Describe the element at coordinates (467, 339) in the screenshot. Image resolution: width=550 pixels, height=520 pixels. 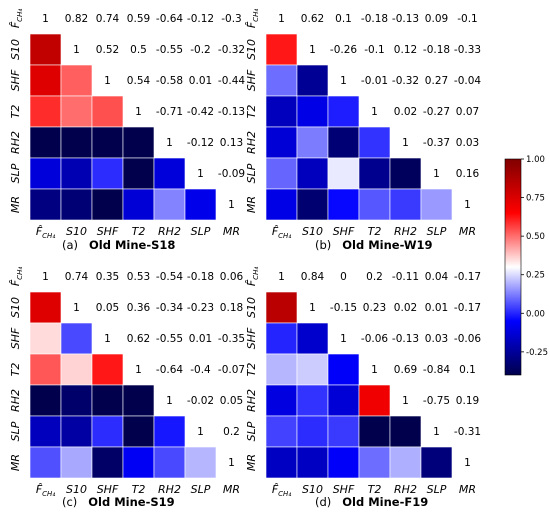
I see `cell-value: -0.06` at that location.